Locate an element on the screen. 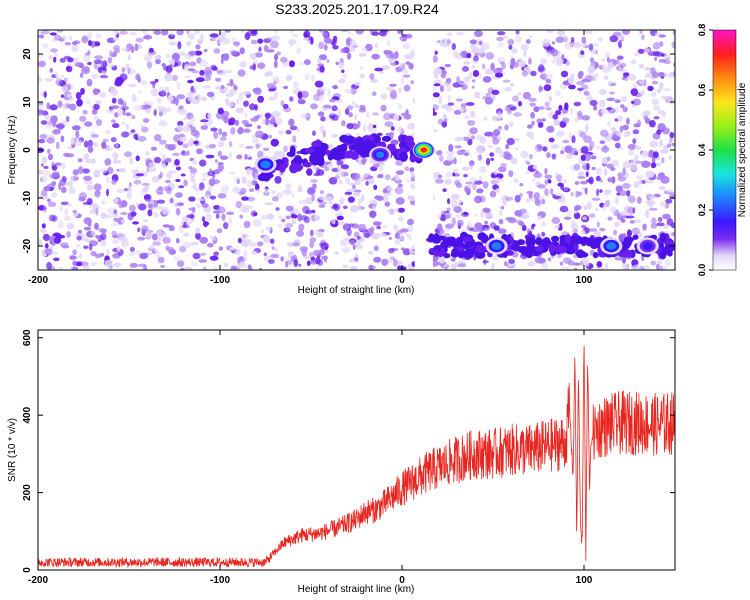 This screenshot has width=750, height=600. colorbar-tick-label: 0.6 is located at coordinates (702, 90).